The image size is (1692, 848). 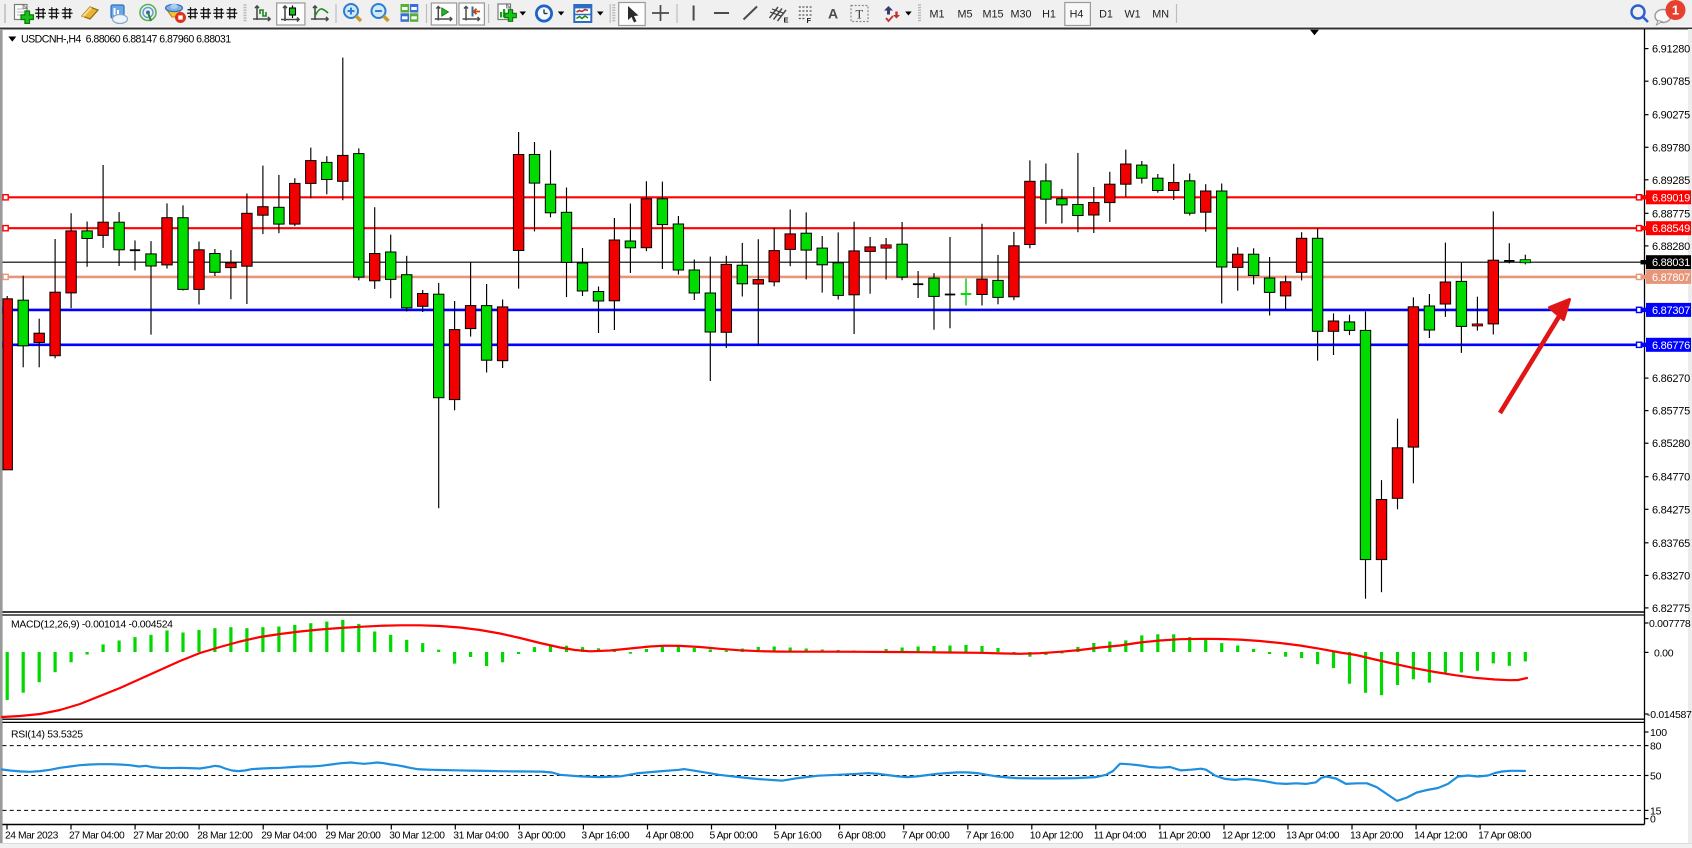 I want to click on svg-text: 27 Mar 20:00, so click(x=161, y=836).